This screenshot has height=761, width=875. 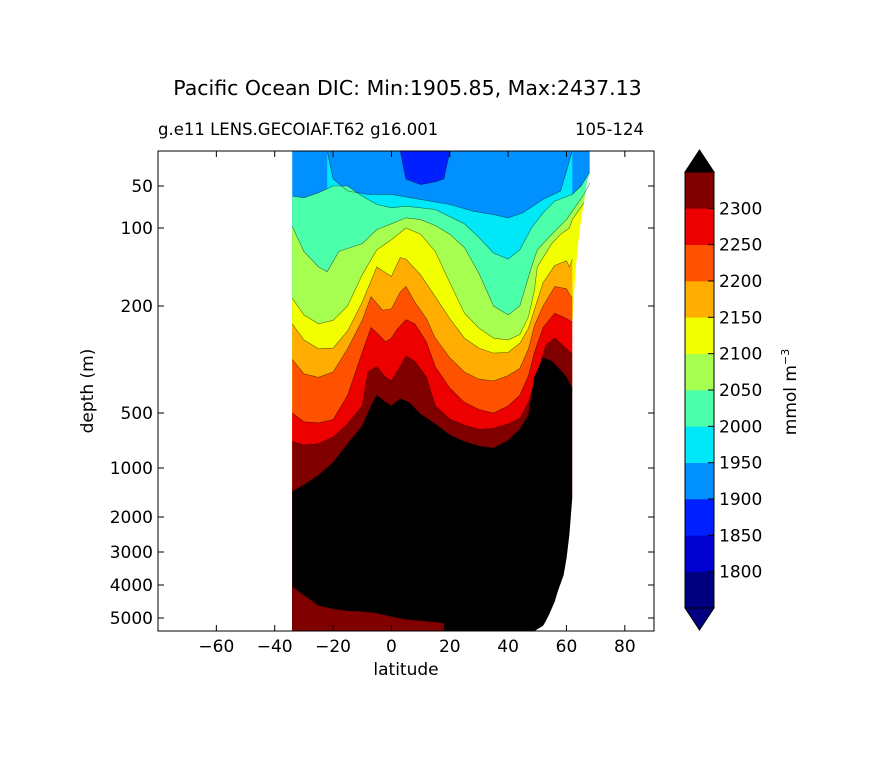 What do you see at coordinates (298, 129) in the screenshot?
I see `chart-subtitle-run: g.e11 LENS.GECOIAF.T62 g16.001` at bounding box center [298, 129].